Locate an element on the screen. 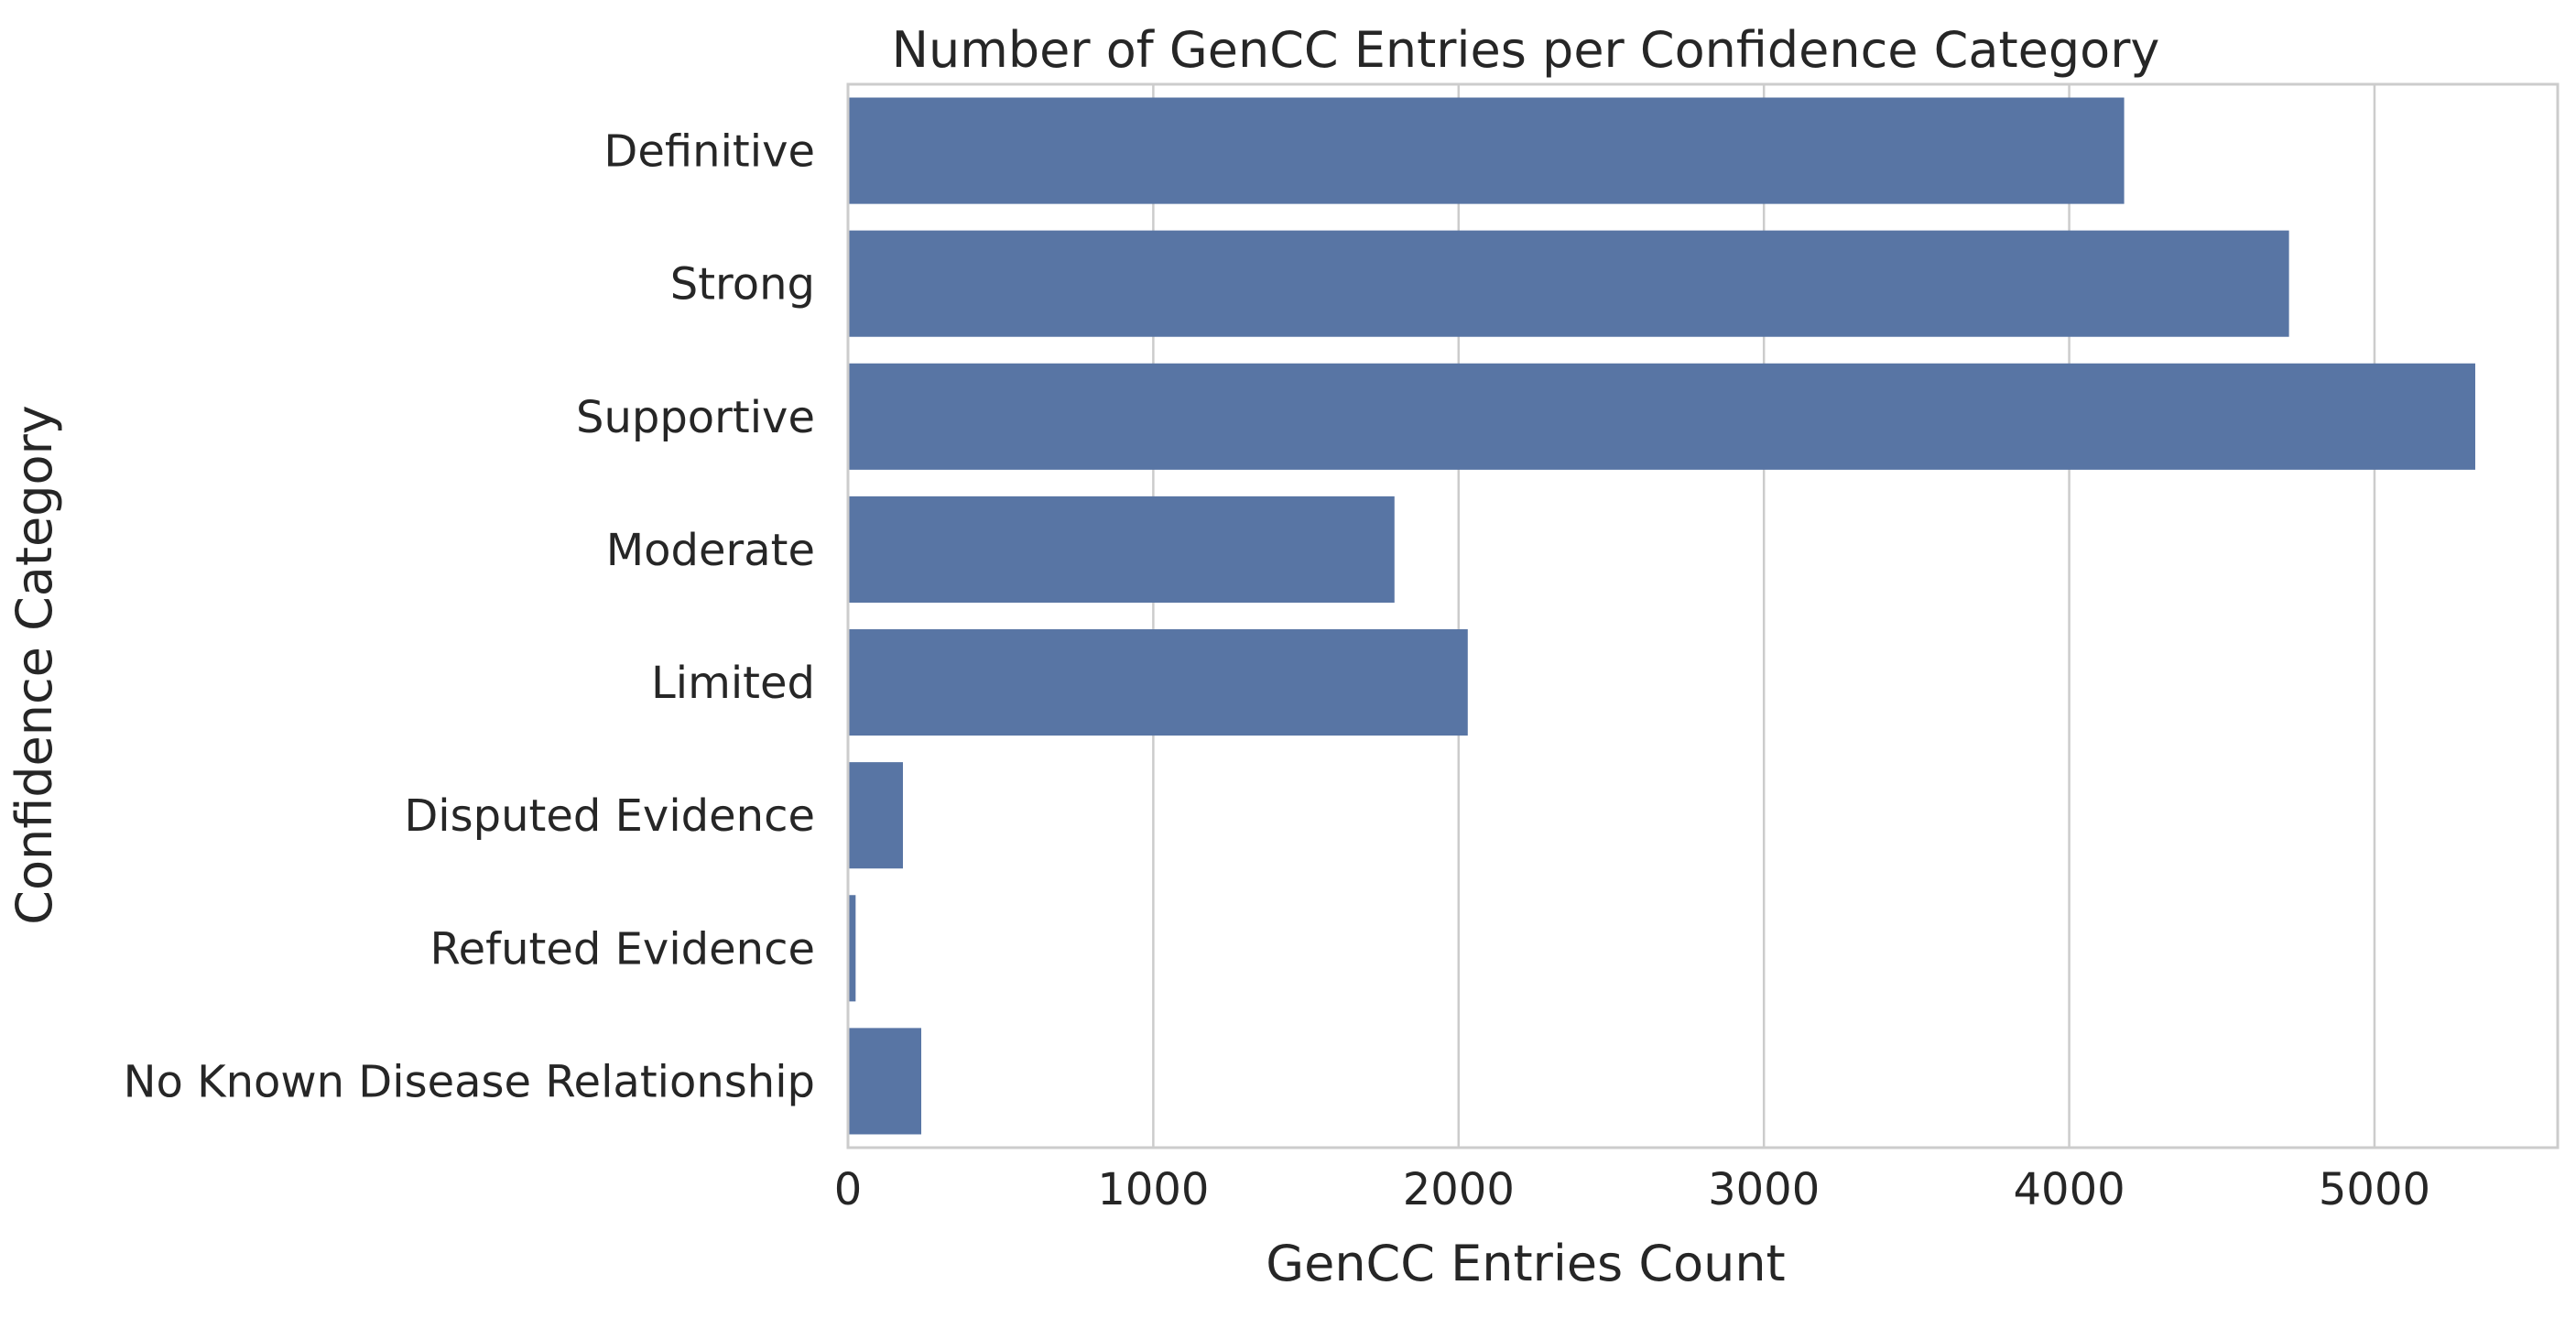 This screenshot has height=1318, width=2576. y-tick-label: Strong is located at coordinates (742, 284).